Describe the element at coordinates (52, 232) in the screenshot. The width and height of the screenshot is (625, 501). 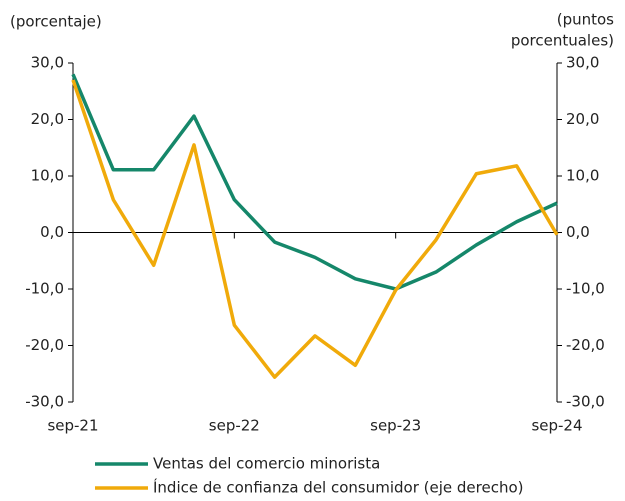
I see `y-tick-label: 0,0` at that location.